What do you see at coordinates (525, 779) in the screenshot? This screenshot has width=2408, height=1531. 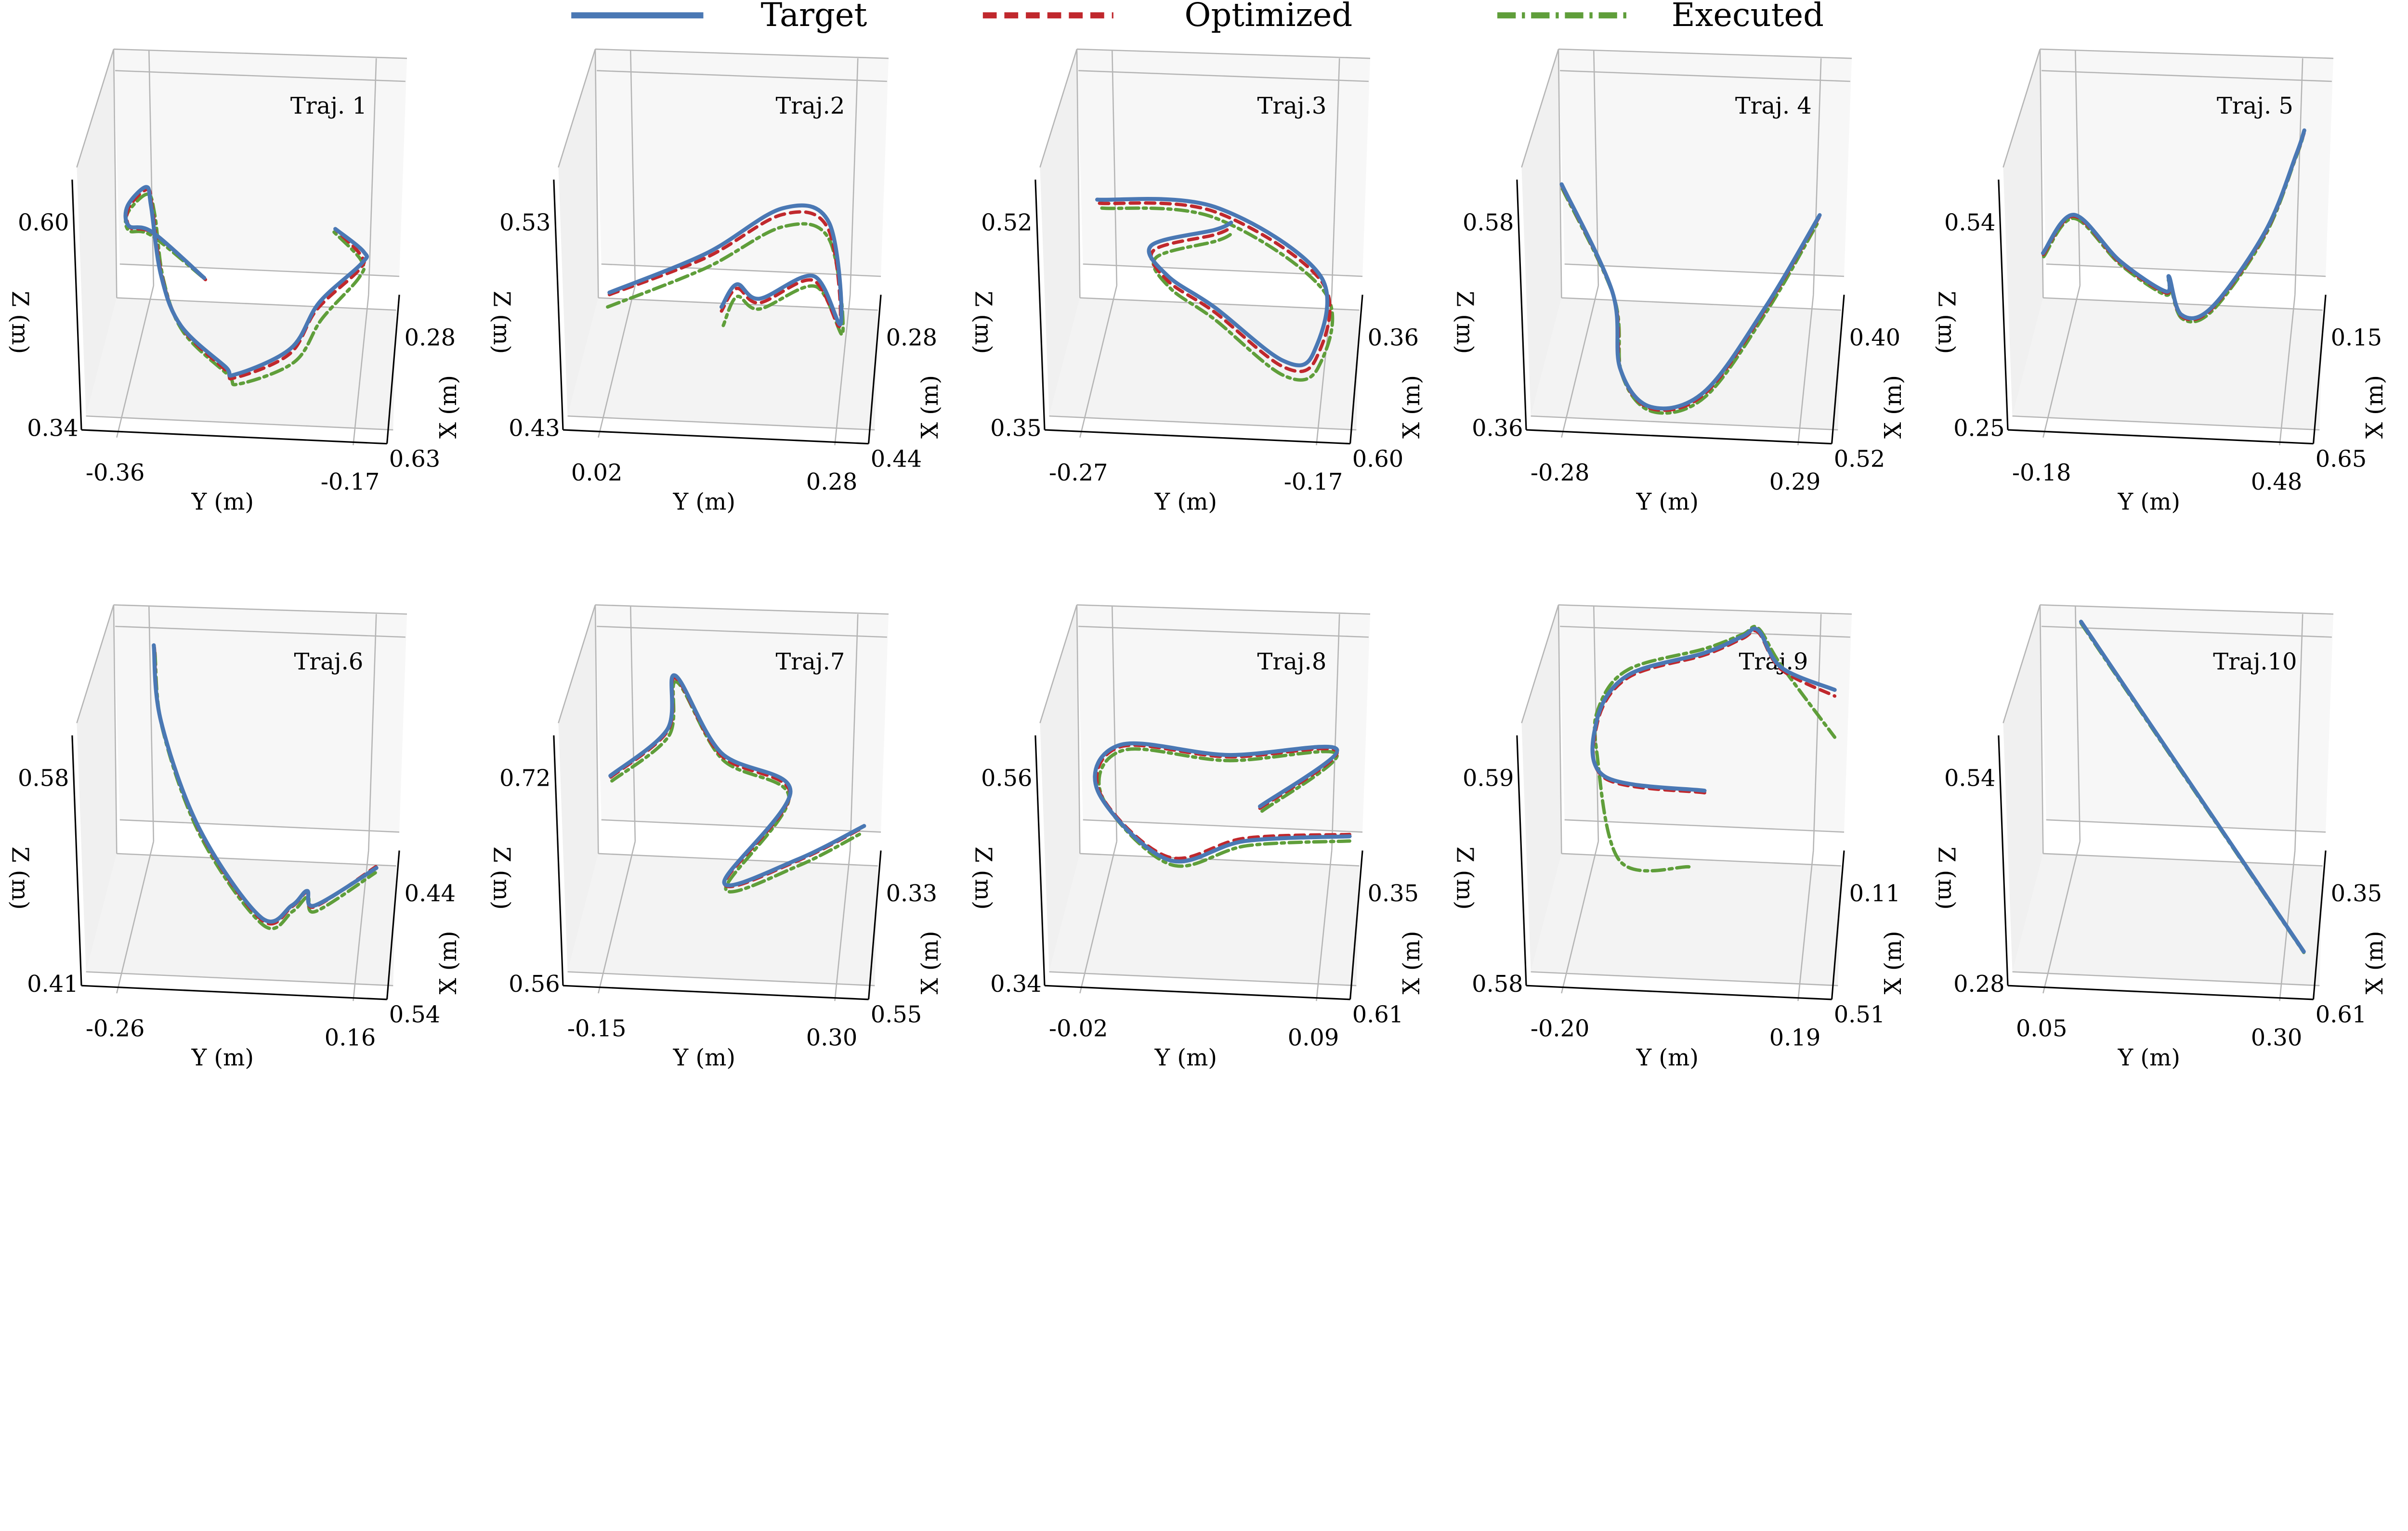 I see `z-tick-label: 0.72` at bounding box center [525, 779].